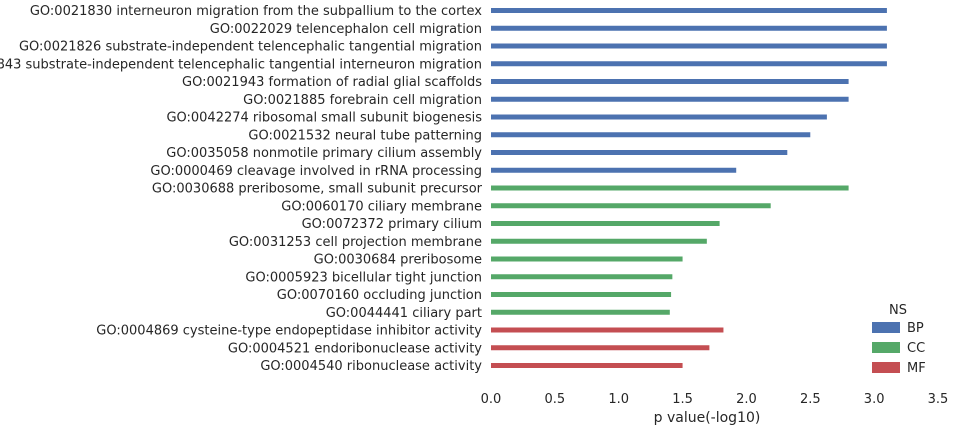 This screenshot has height=431, width=954. Describe the element at coordinates (938, 399) in the screenshot. I see `x-tick-label: 3.5` at that location.